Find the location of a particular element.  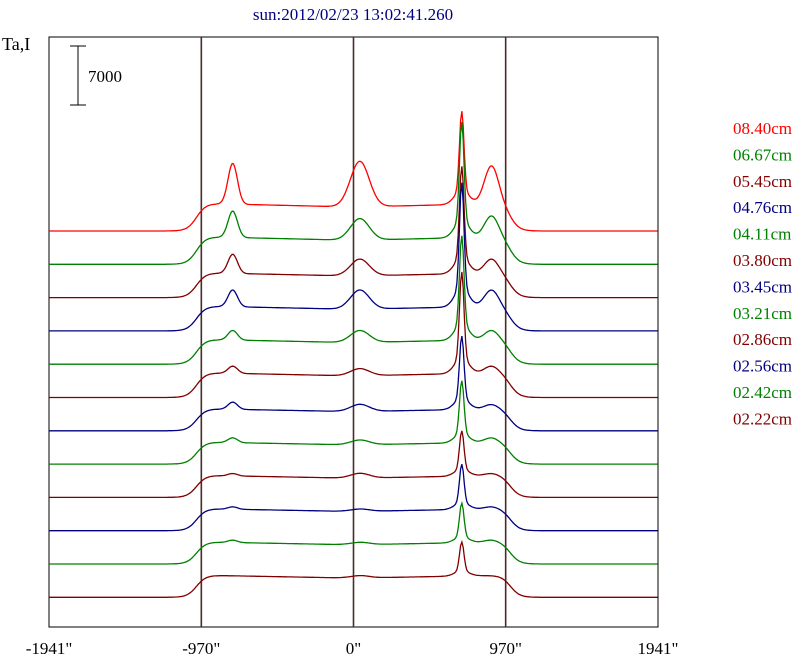

x-tick-label: -1941" is located at coordinates (49, 648).